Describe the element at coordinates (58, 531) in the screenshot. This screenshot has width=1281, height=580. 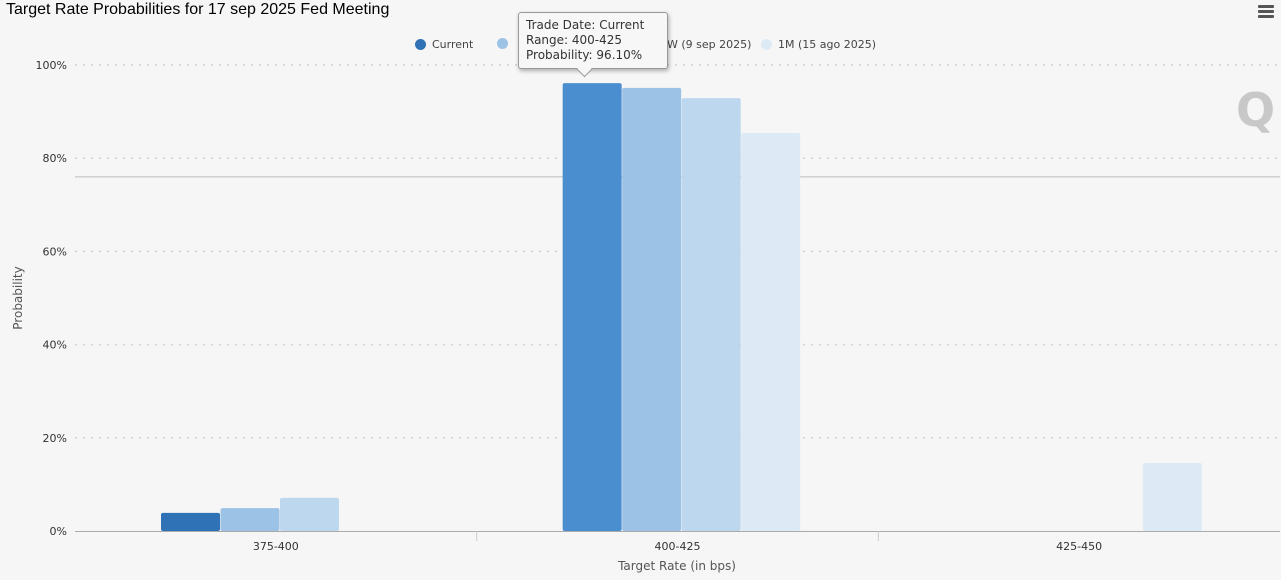
I see `y-tick-label: 0%` at that location.